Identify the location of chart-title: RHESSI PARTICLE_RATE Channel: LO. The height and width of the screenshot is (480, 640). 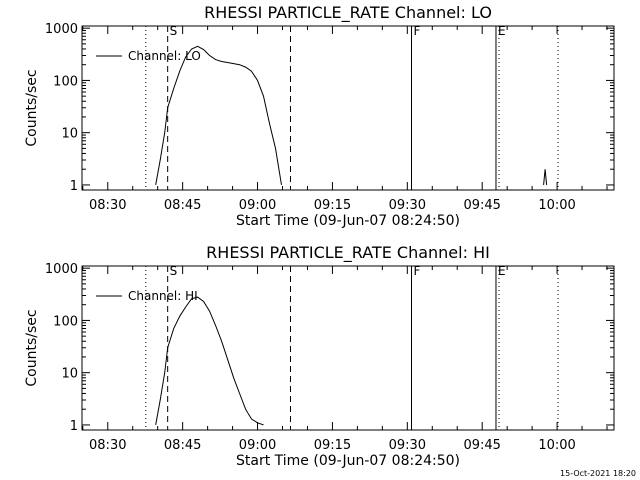
(348, 13).